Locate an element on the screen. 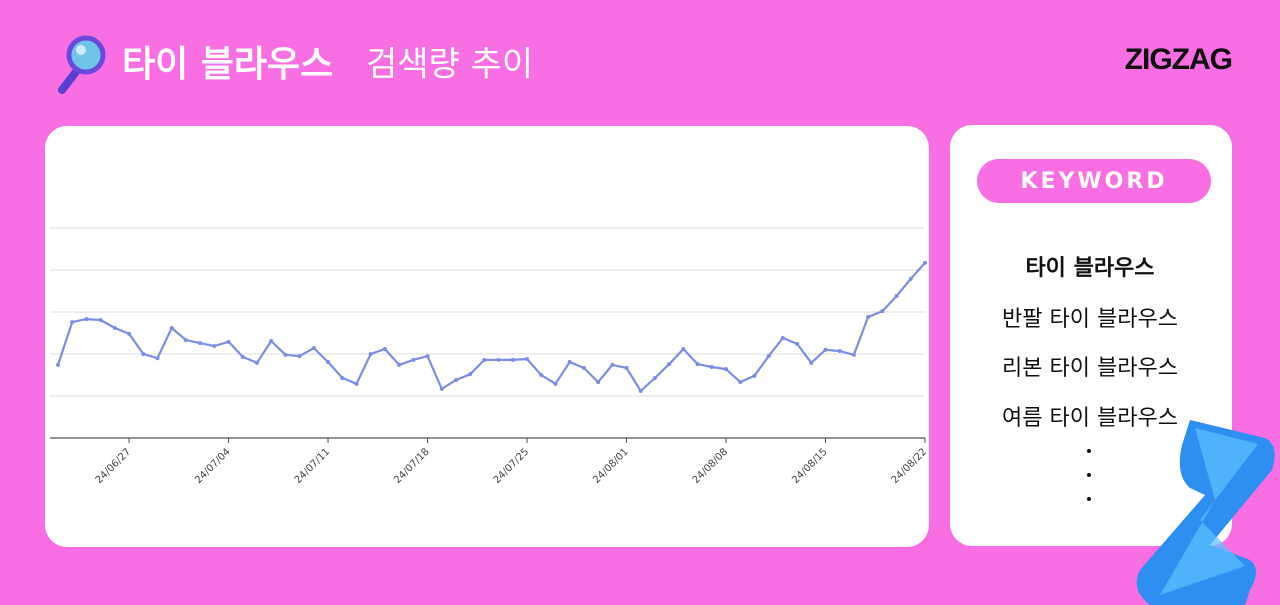  logo: ZIGZAG is located at coordinates (1178, 59).